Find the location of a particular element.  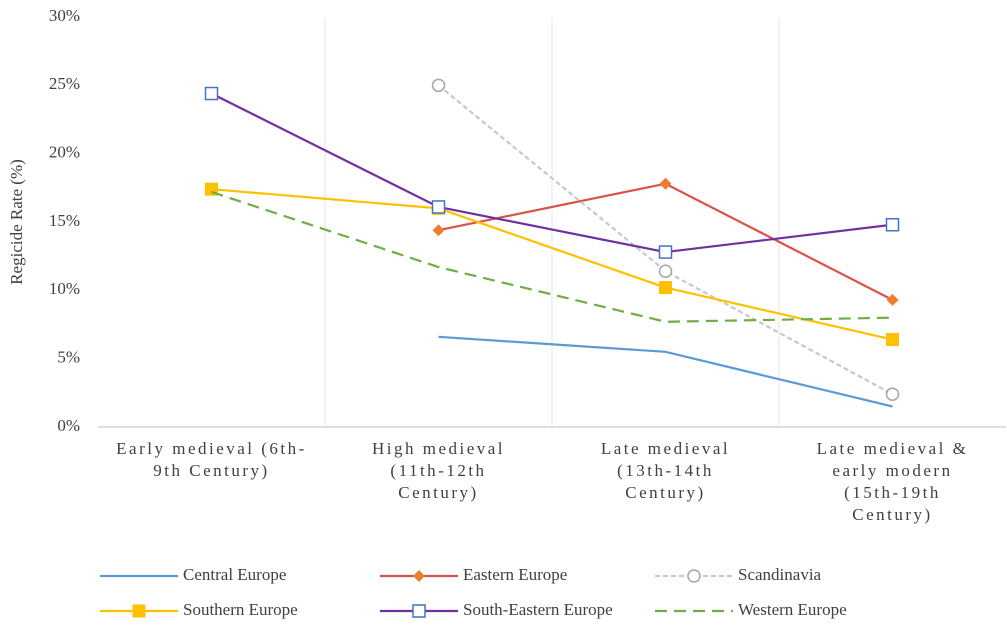

y-tick-label: 5% is located at coordinates (68, 357).